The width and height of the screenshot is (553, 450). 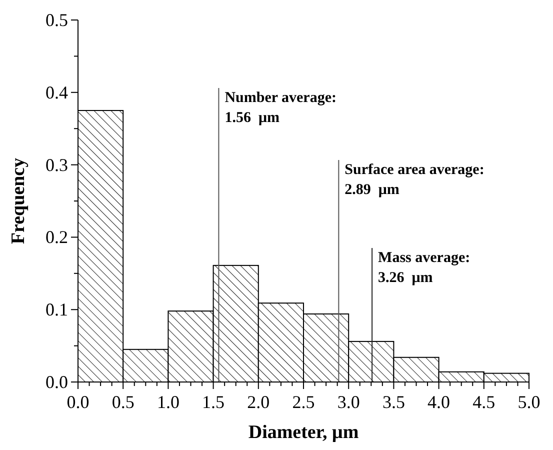 I want to click on x-tick-label: 0.5, so click(x=123, y=402).